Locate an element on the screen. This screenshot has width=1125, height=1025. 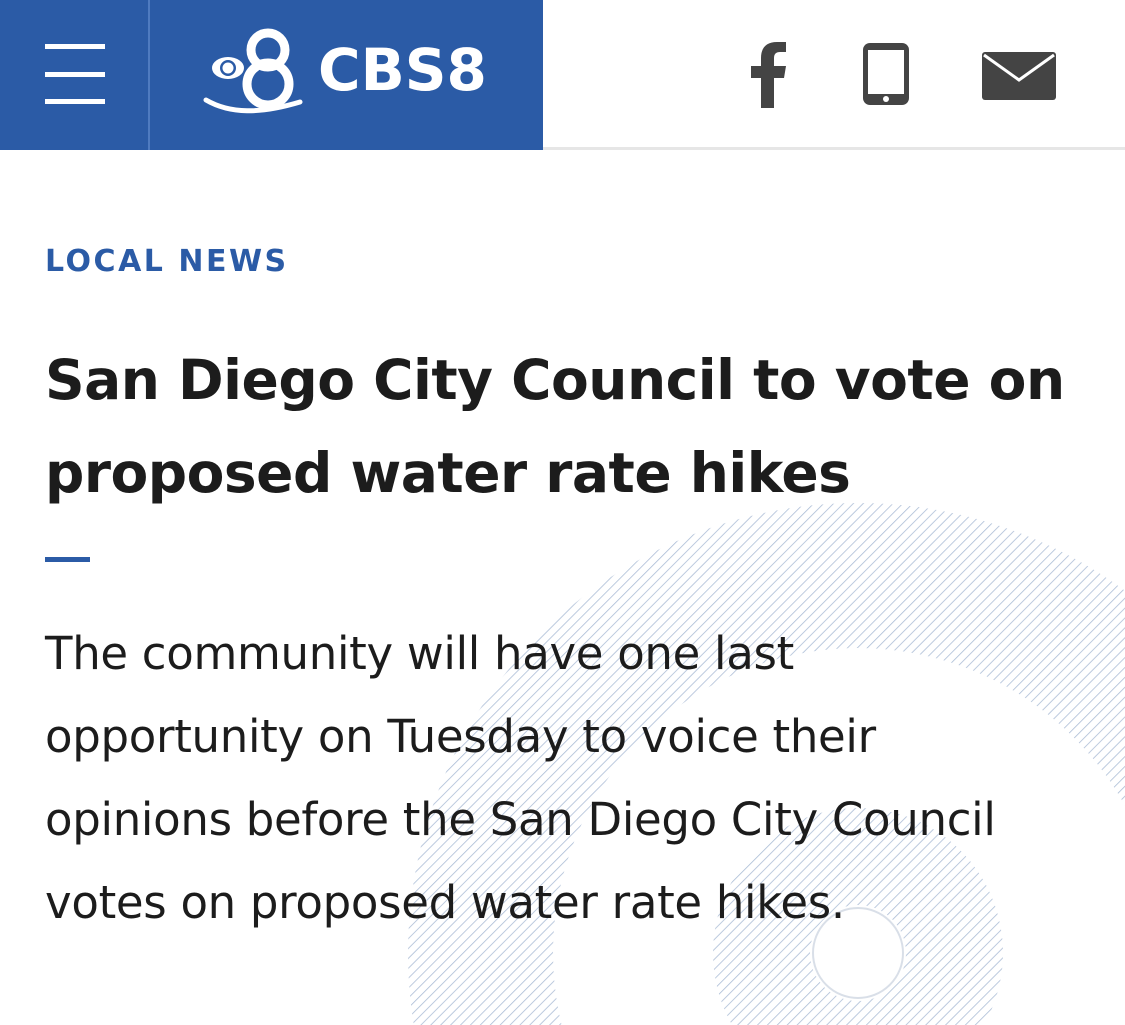
share-facebook-button is located at coordinates (768, 75).